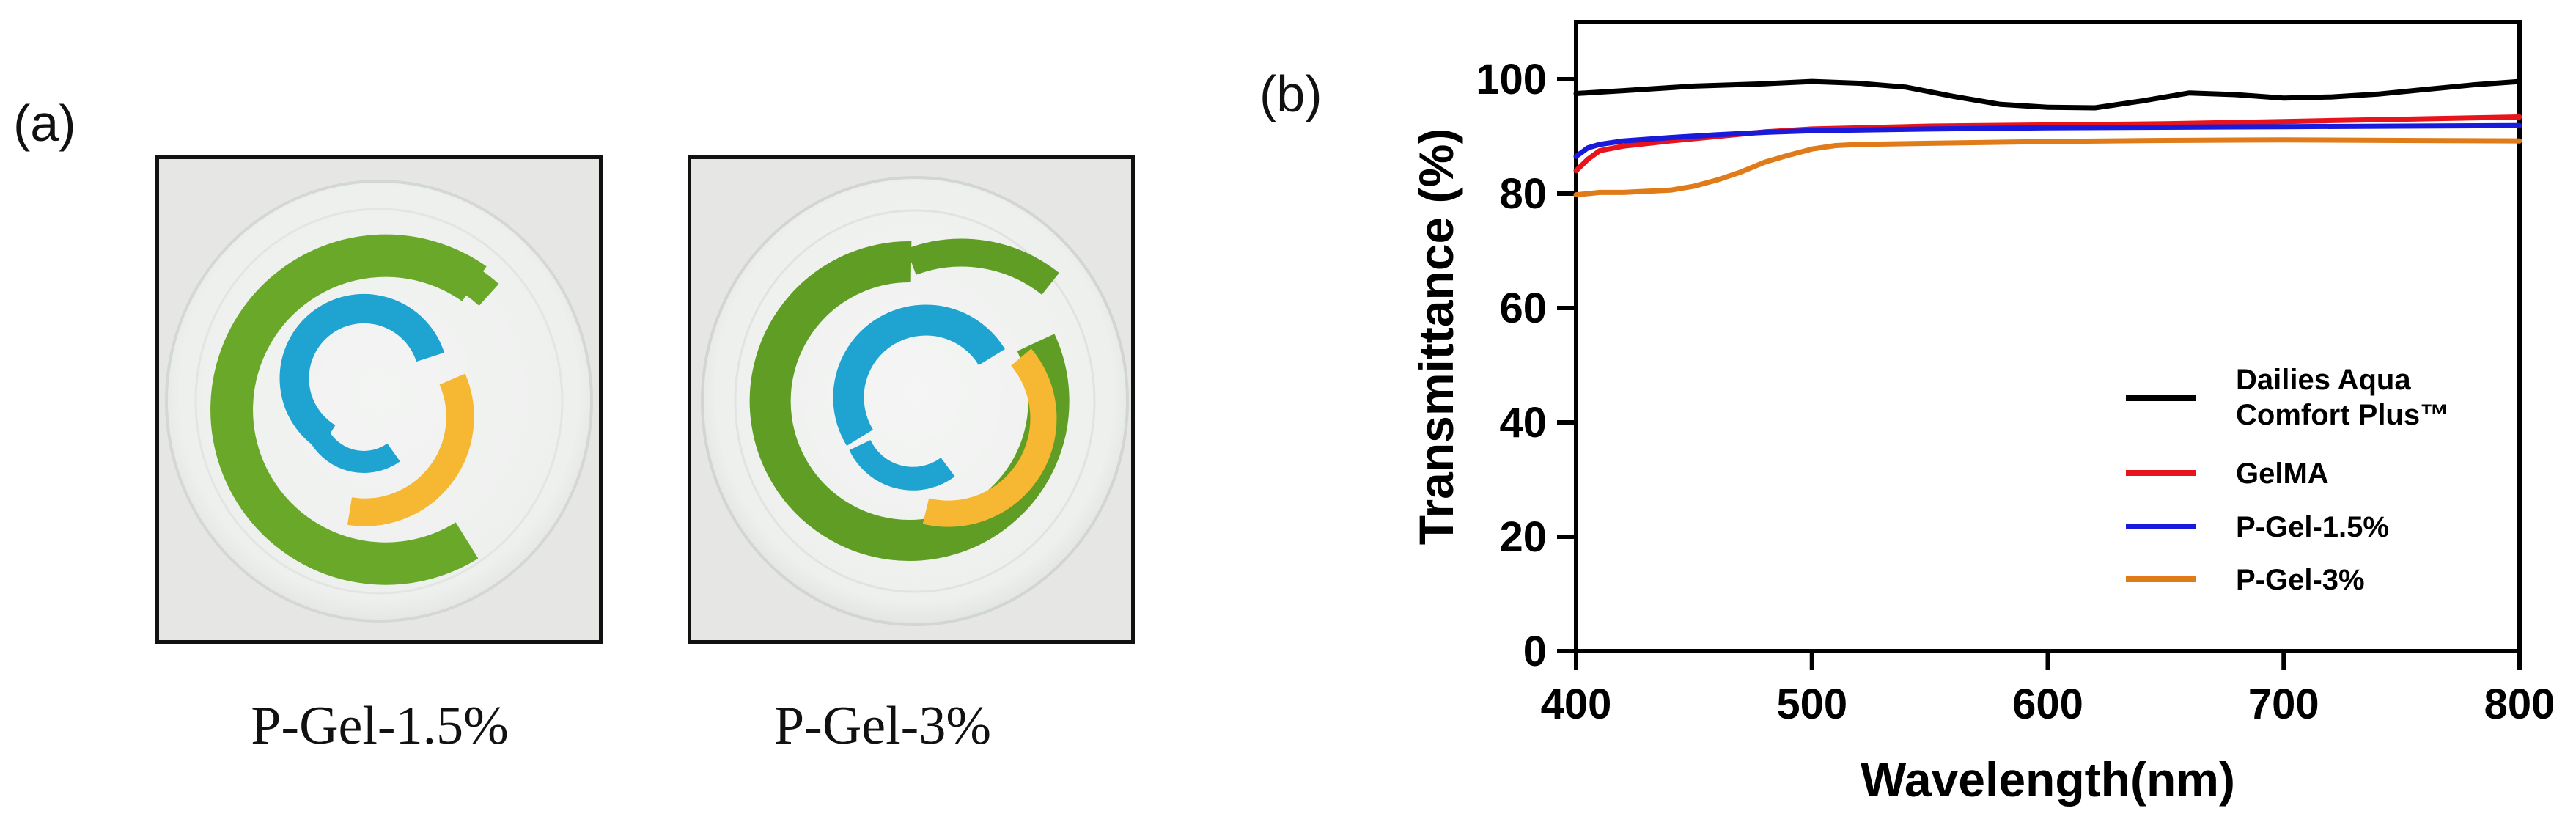 This screenshot has width=2576, height=833. What do you see at coordinates (1576, 704) in the screenshot?
I see `x-tick-label: 400` at bounding box center [1576, 704].